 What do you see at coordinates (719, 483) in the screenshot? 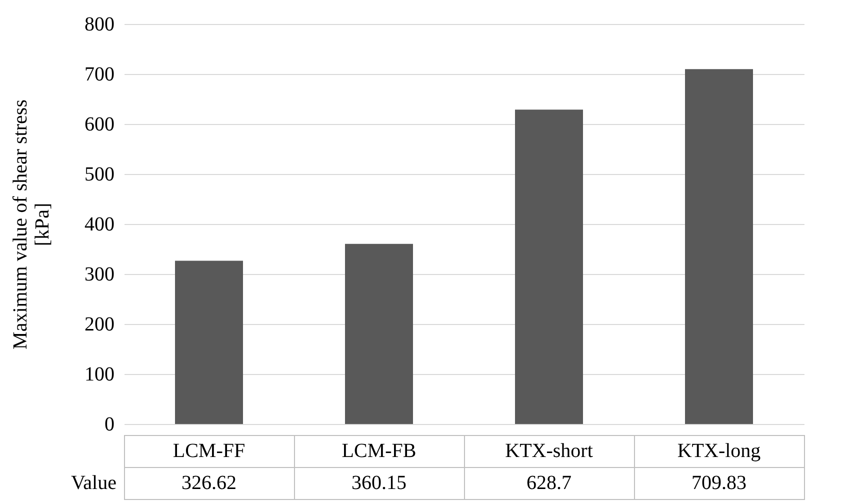
I see `data-label: 709.83` at bounding box center [719, 483].